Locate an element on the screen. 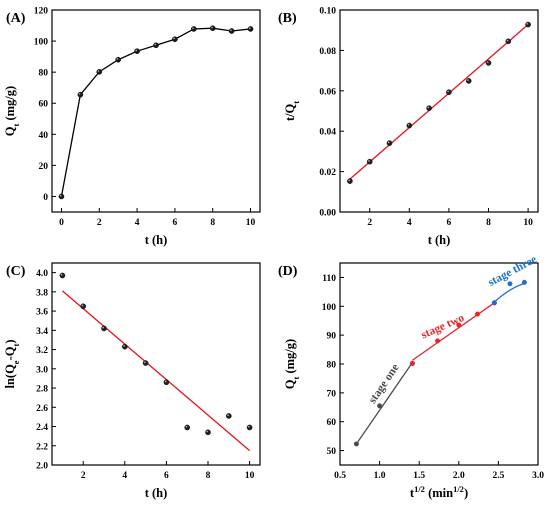  data-line is located at coordinates (155, 112).